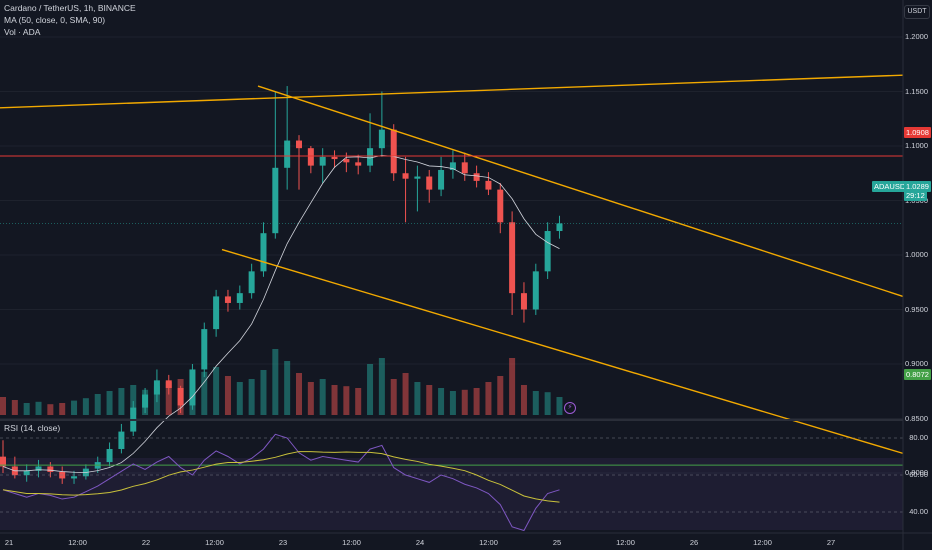  Describe the element at coordinates (892, 186) in the screenshot. I see `ticker-label: ADAUSDT` at that location.